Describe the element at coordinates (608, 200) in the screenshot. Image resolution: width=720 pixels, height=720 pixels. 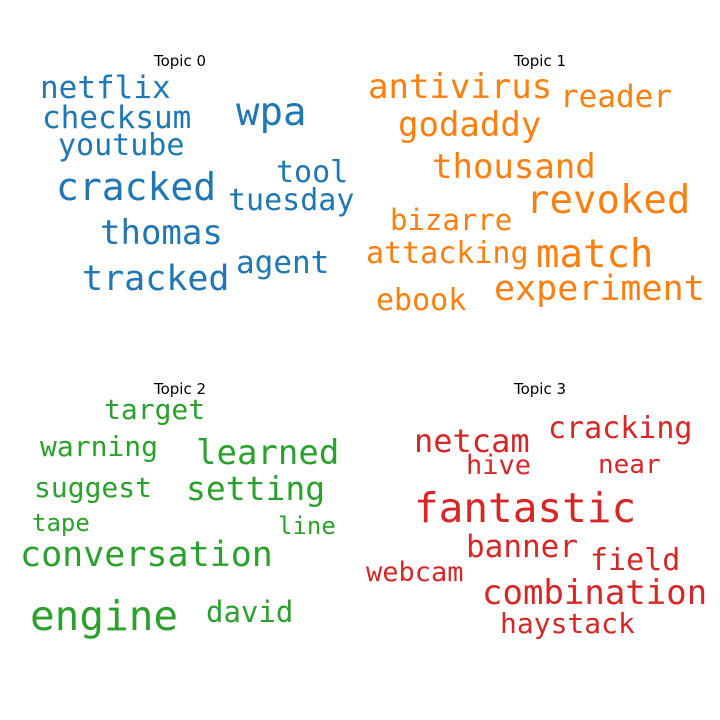
I see `cloud-word: revoked` at that location.